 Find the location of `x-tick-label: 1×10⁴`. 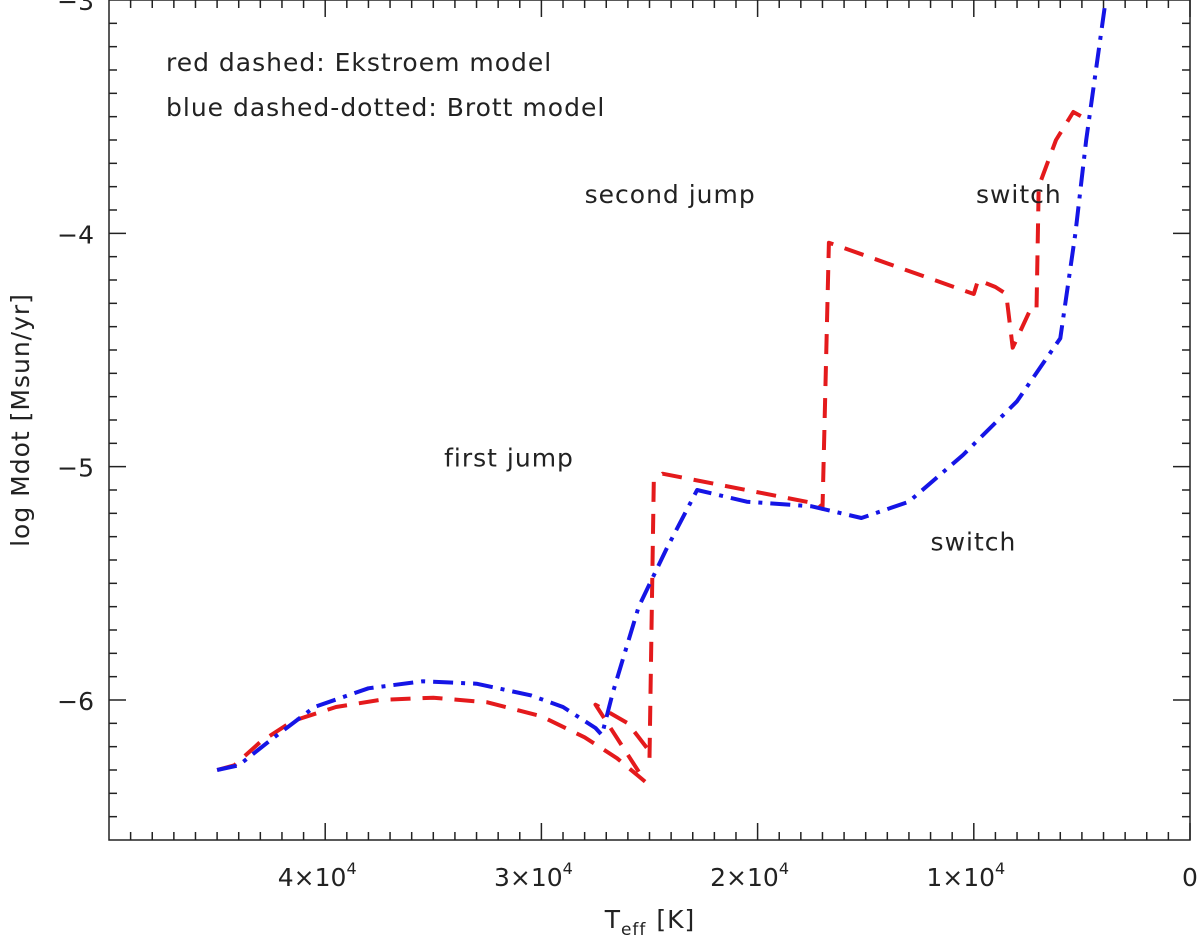

x-tick-label: 1×10⁴ is located at coordinates (965, 875).